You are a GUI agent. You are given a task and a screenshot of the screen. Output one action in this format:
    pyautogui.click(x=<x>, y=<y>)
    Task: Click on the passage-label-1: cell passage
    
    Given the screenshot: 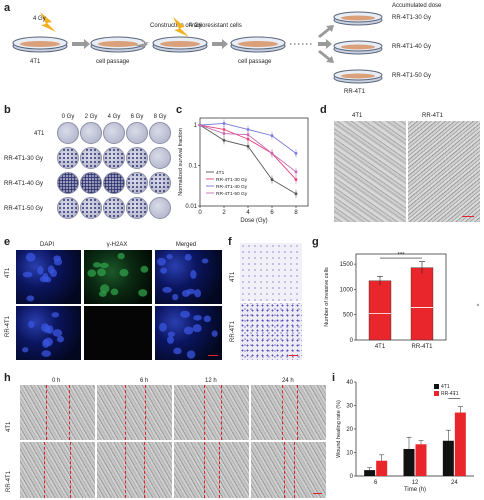 What is the action you would take?
    pyautogui.click(x=113, y=62)
    